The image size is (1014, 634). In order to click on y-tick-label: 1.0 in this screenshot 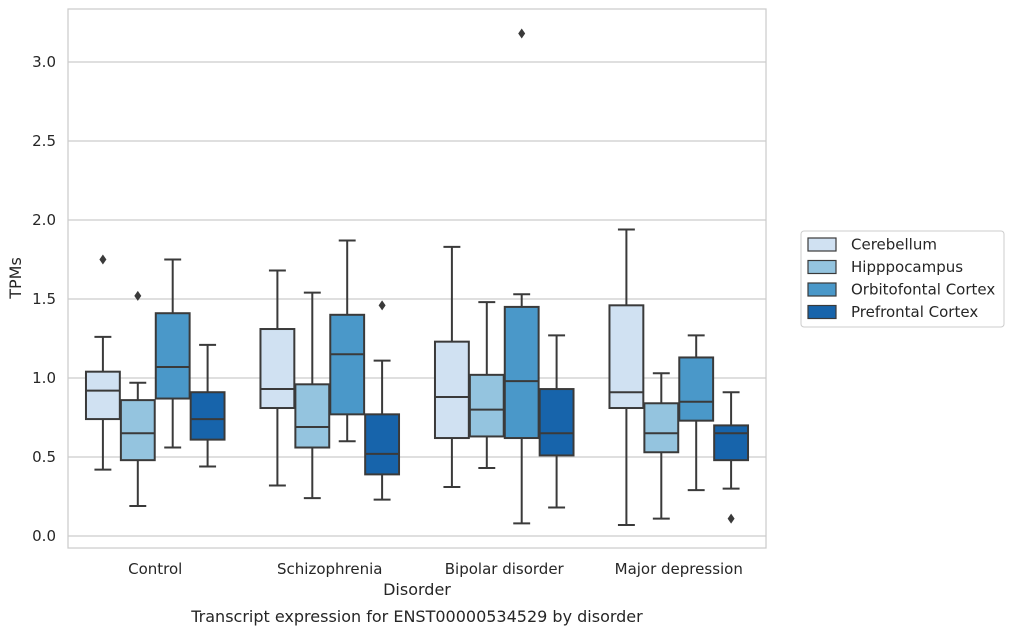, I will do `click(44, 378)`.